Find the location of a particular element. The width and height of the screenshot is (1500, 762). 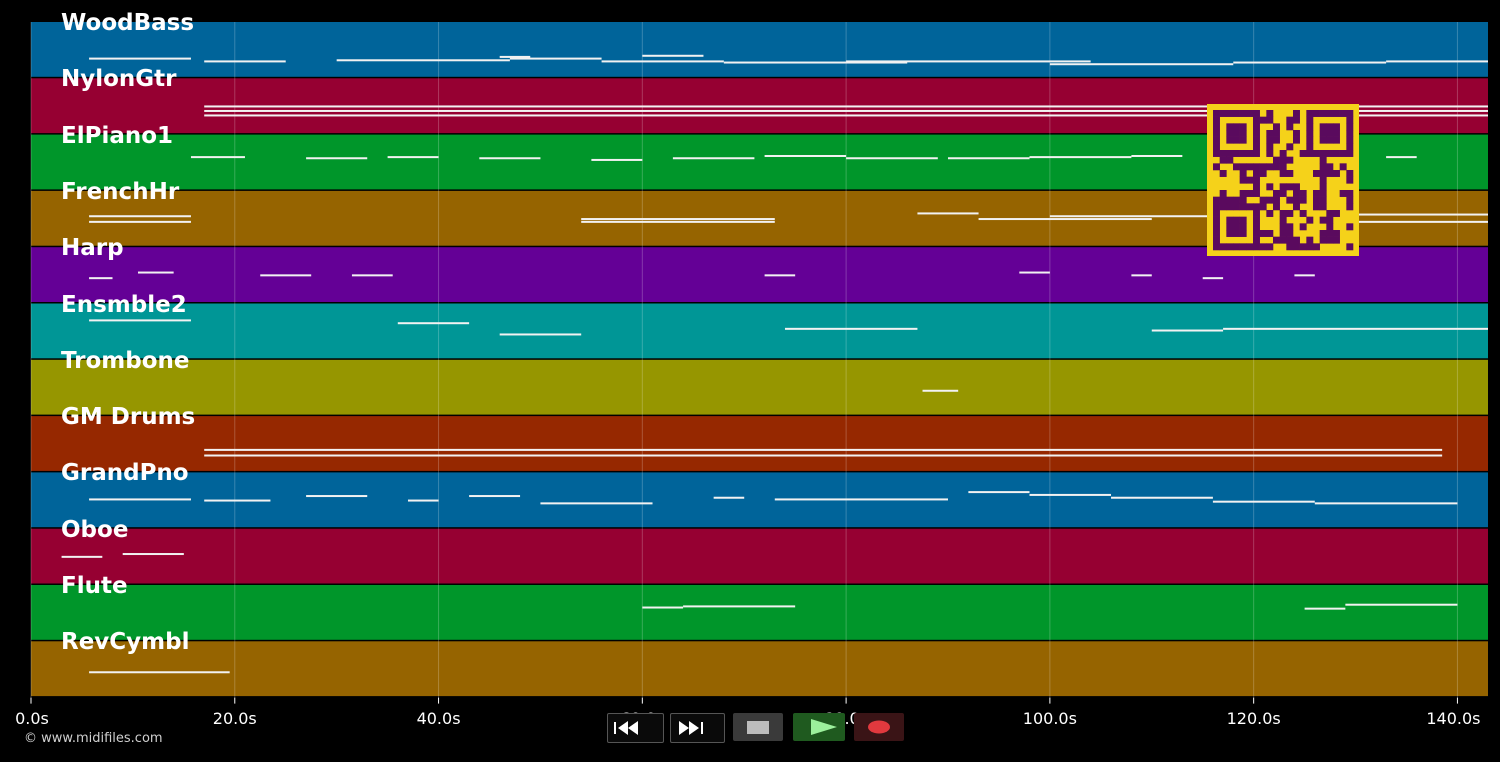

tick-label-6: 120.0s is located at coordinates (1253, 718).